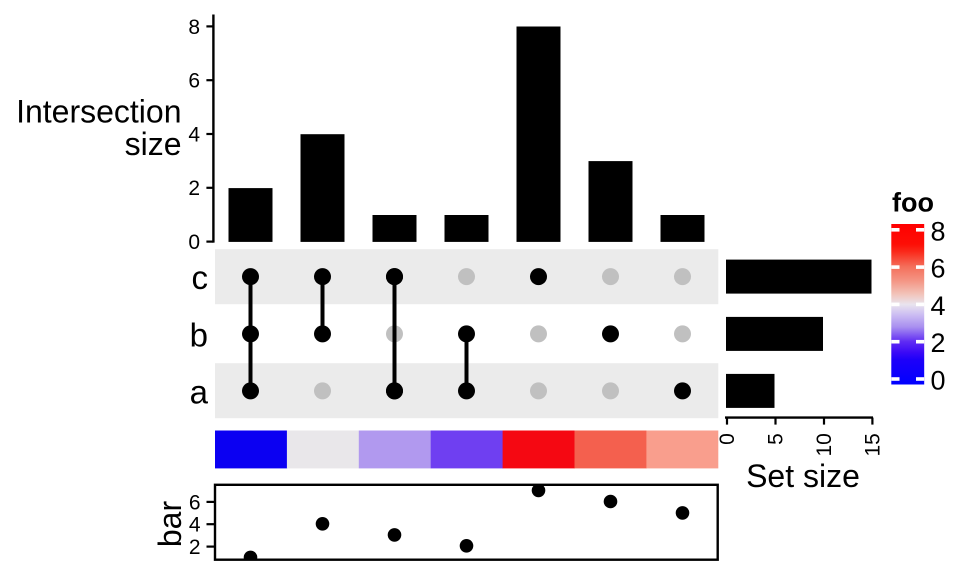 This screenshot has width=960, height=576. Describe the element at coordinates (199, 391) in the screenshot. I see `svg-text: a` at that location.